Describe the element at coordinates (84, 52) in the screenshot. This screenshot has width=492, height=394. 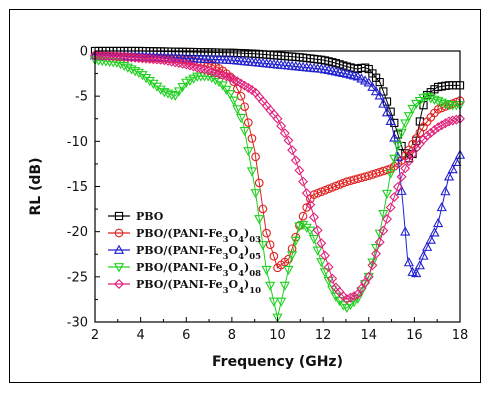
I see `y-tick-label: 0` at that location.